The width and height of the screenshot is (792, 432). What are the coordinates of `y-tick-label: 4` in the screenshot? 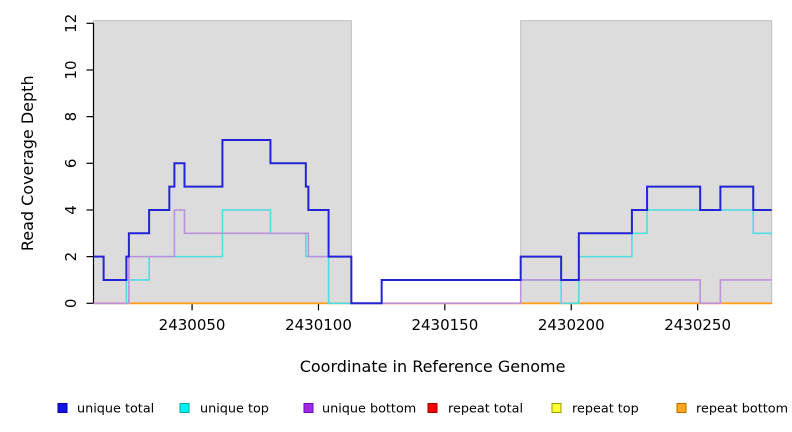 It's located at (71, 210).